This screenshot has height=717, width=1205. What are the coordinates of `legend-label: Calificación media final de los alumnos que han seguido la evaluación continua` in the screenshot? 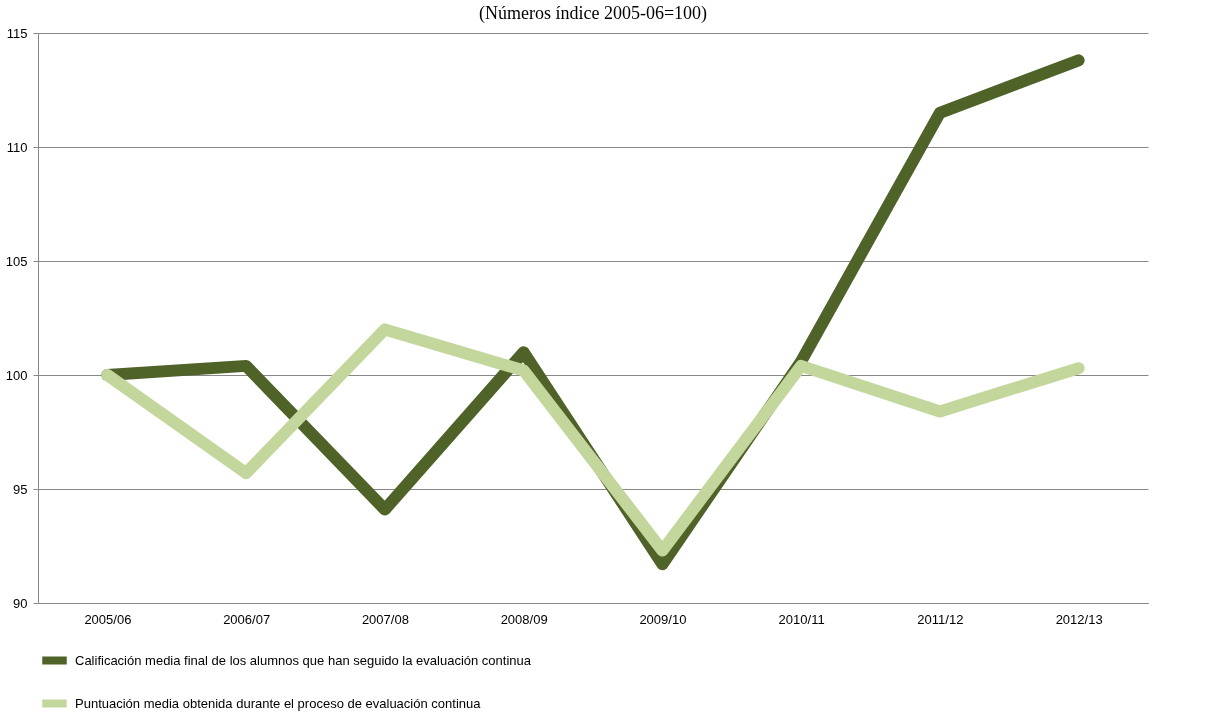 It's located at (303, 660).